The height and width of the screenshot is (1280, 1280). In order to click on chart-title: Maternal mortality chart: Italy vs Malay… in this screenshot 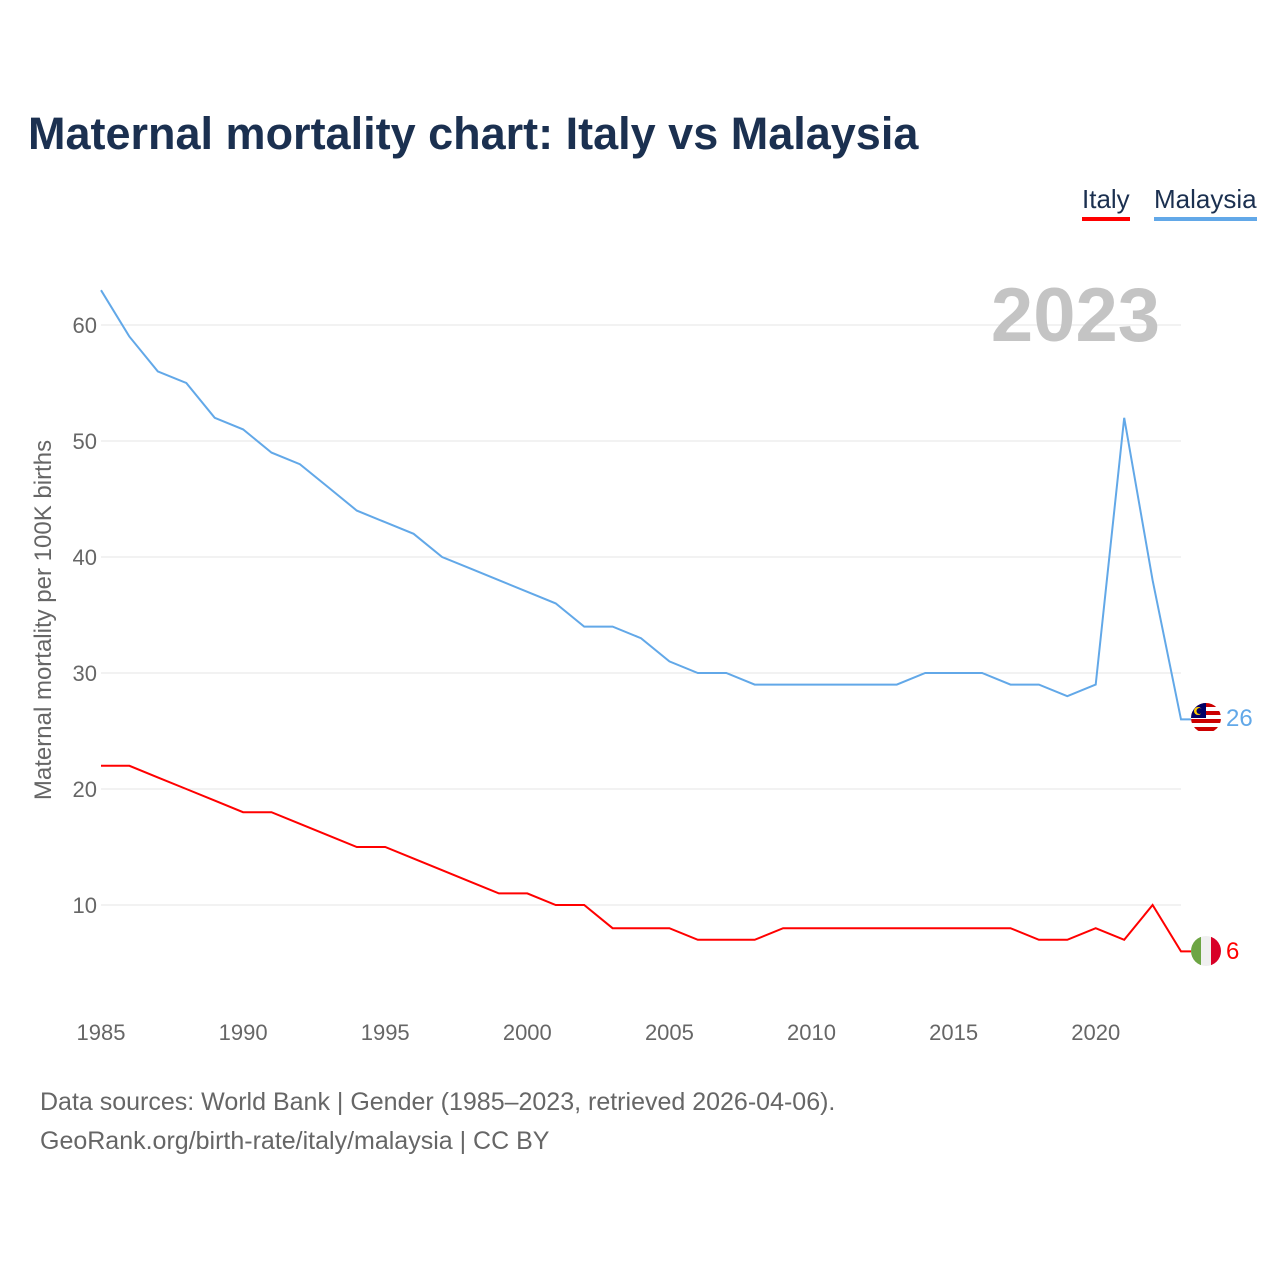, I will do `click(473, 133)`.